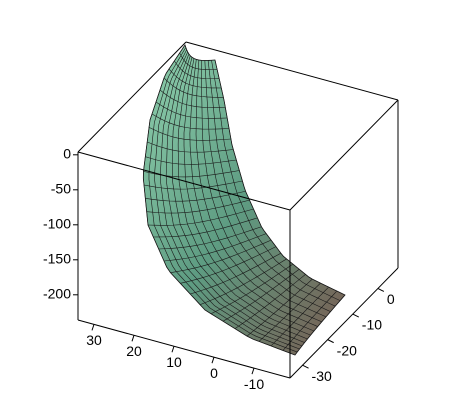 The image size is (474, 417). I want to click on x-tick-label: 10, so click(174, 362).